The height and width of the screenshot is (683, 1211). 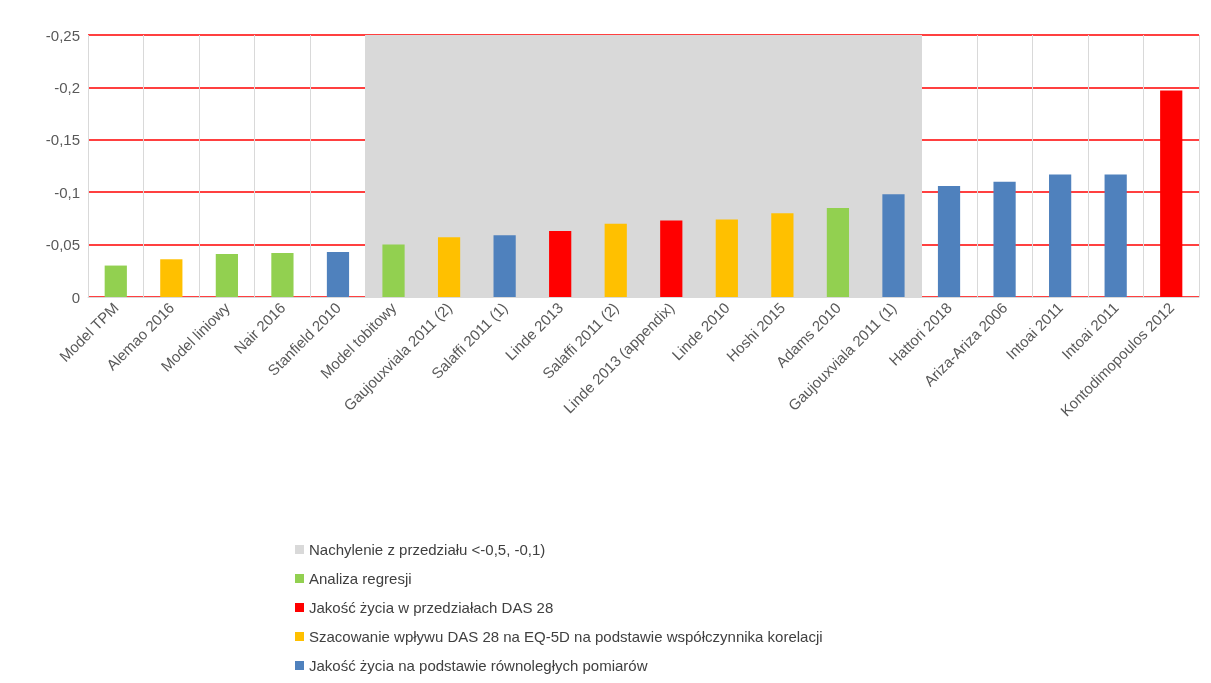 What do you see at coordinates (360, 578) in the screenshot?
I see `legend-label: Analiza regresji` at bounding box center [360, 578].